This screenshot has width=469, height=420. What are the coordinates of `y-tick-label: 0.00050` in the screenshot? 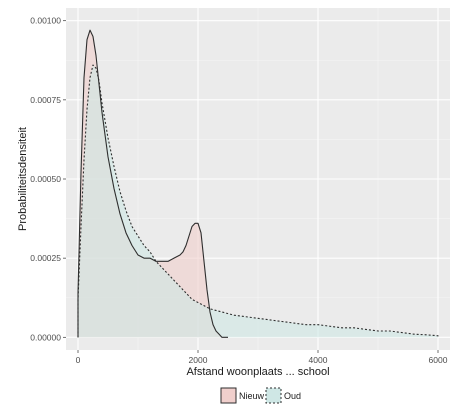 It's located at (45, 179).